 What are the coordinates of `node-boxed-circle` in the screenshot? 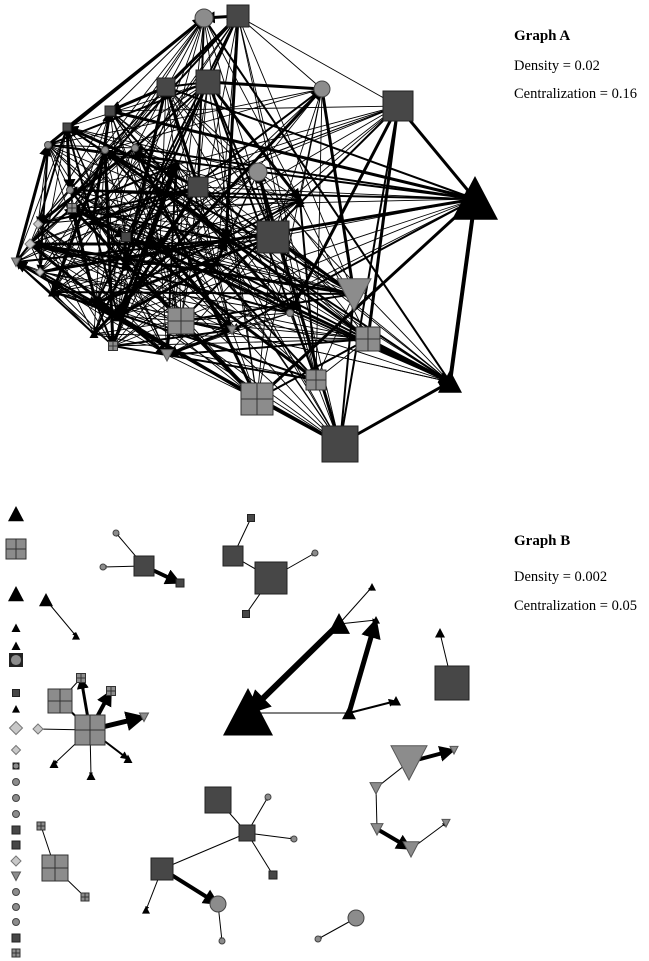 It's located at (16, 766).